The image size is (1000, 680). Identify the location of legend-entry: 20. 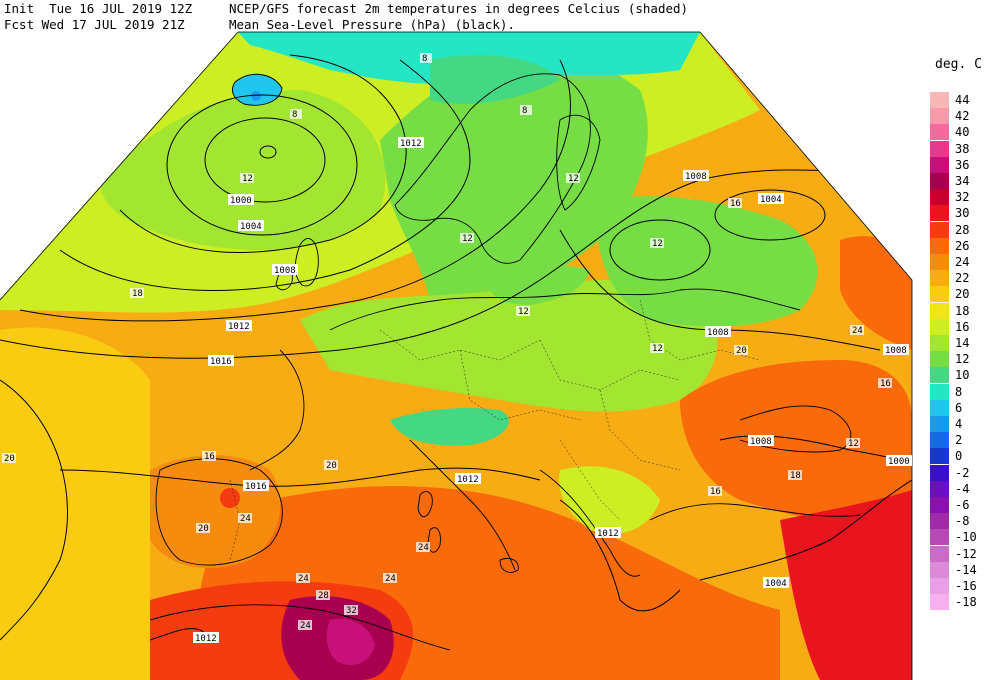
(965, 294).